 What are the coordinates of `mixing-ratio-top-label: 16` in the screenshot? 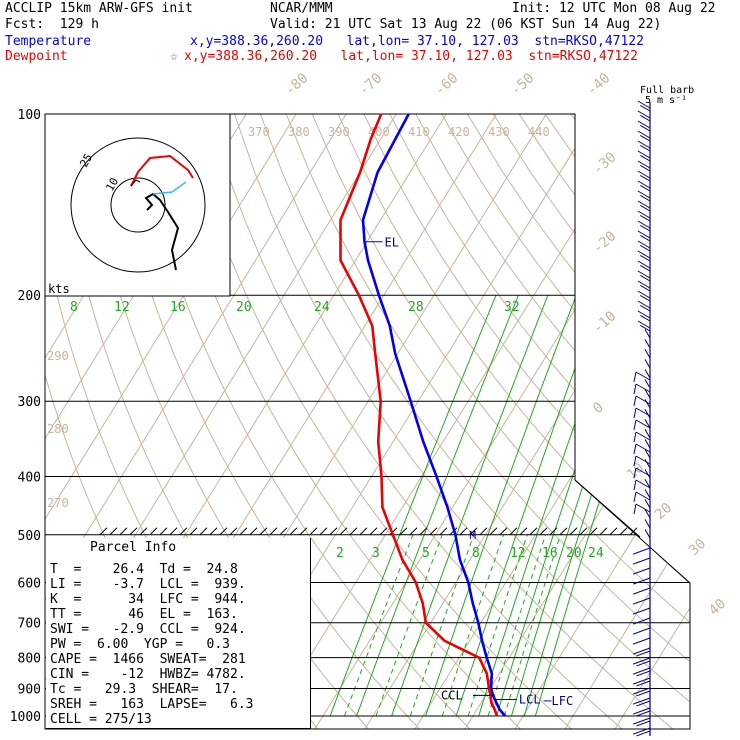 It's located at (178, 307).